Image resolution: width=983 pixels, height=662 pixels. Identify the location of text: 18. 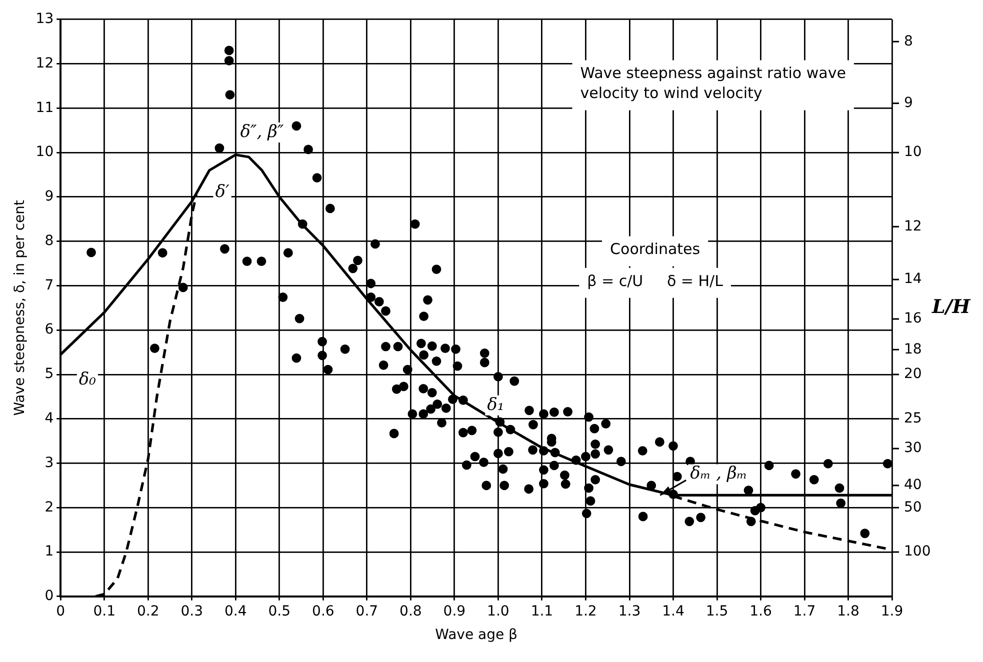
(913, 349).